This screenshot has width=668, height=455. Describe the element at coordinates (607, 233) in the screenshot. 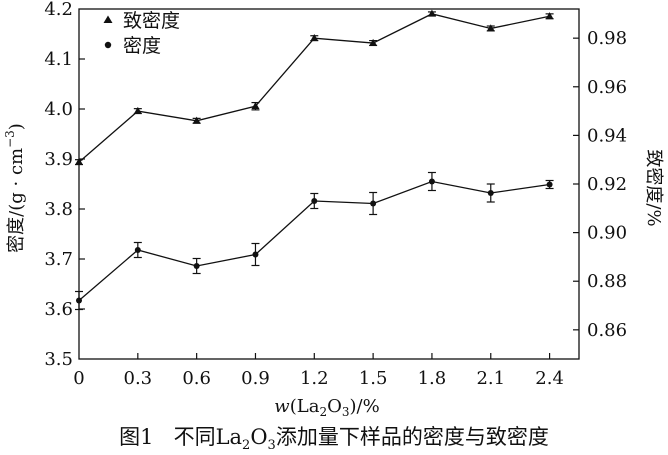

I see `right-tick-label: 0.90` at that location.